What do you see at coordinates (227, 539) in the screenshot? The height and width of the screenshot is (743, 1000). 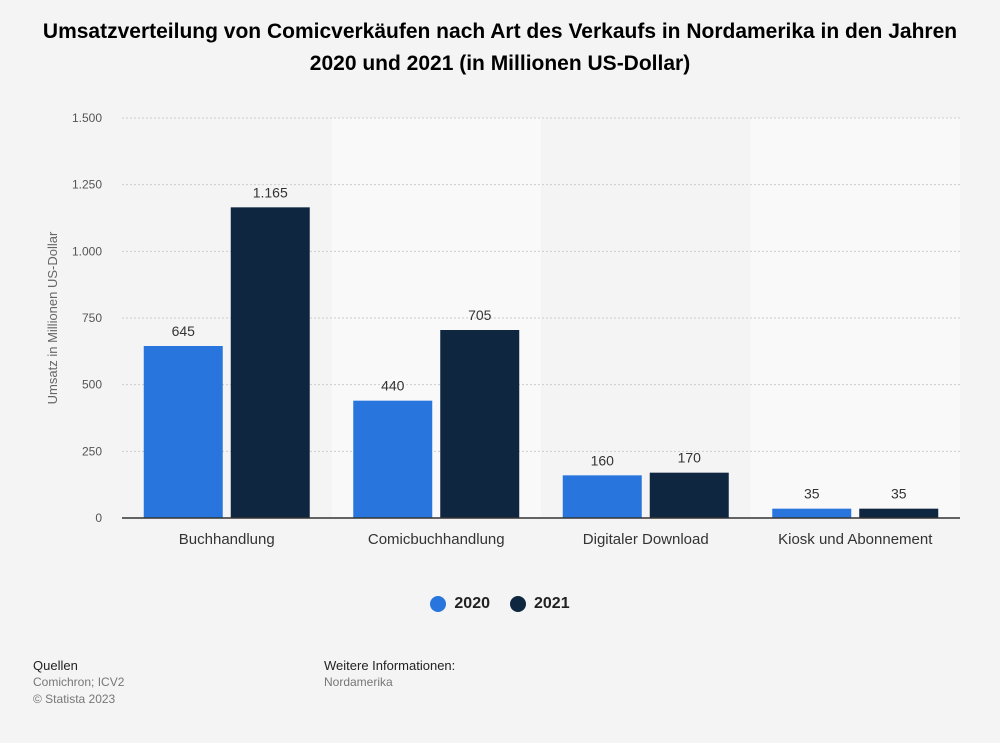 I see `x-category-label: Buchhandlung` at bounding box center [227, 539].